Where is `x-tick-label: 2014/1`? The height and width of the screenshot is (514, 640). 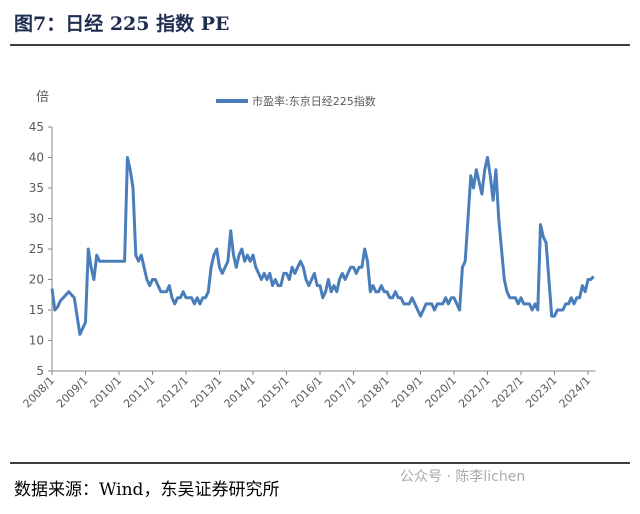 x-tick-label: 2014/1 is located at coordinates (240, 392).